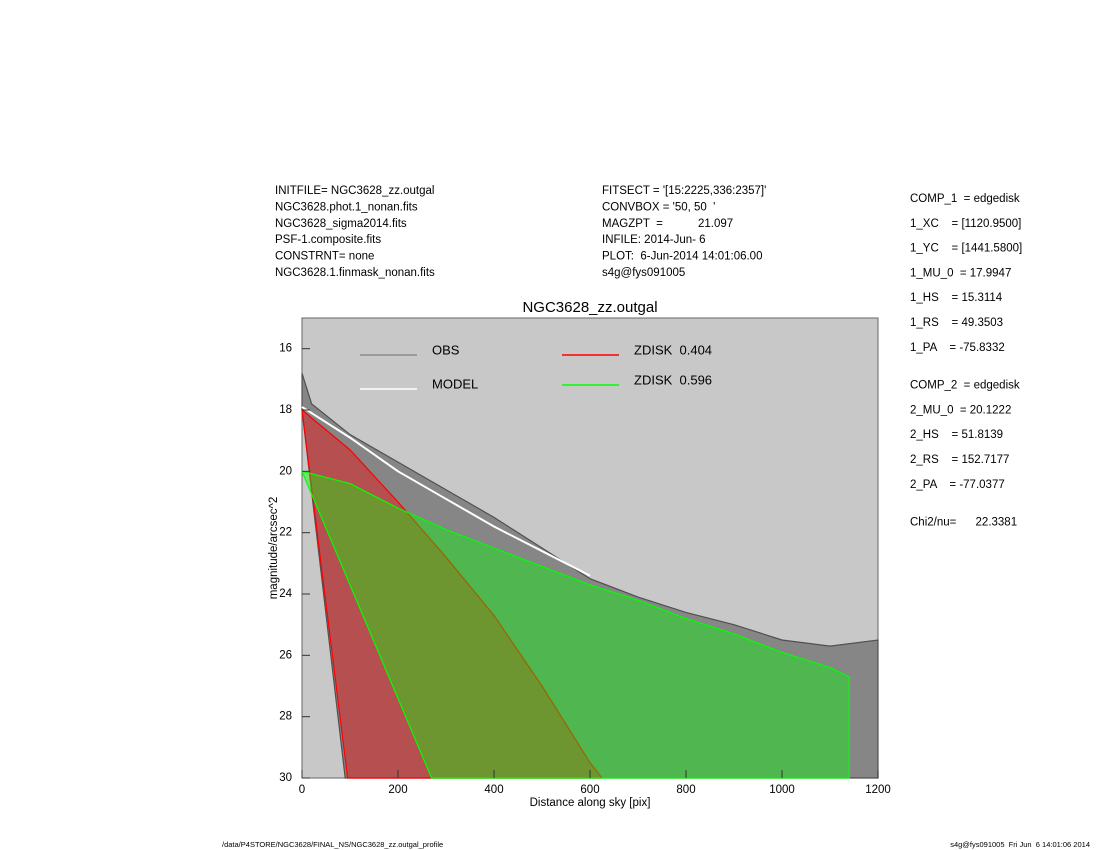  What do you see at coordinates (878, 790) in the screenshot?
I see `x-tick-label: 1200` at bounding box center [878, 790].